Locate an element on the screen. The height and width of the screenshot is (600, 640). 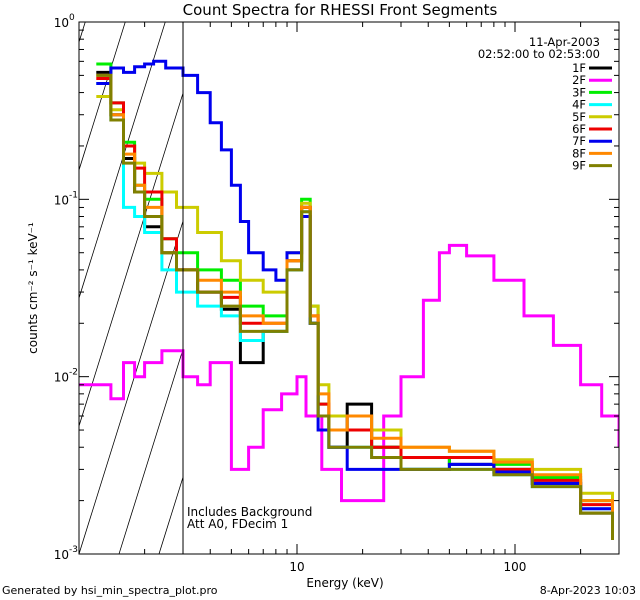
y-tick-exp: 0 is located at coordinates (72, 18).